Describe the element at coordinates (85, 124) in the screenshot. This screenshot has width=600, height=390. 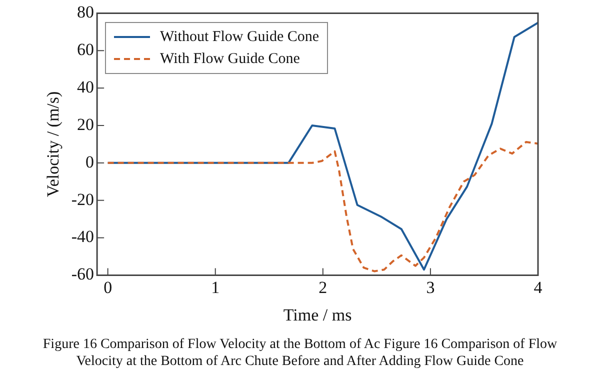
I see `y-tick-label: 20` at that location.